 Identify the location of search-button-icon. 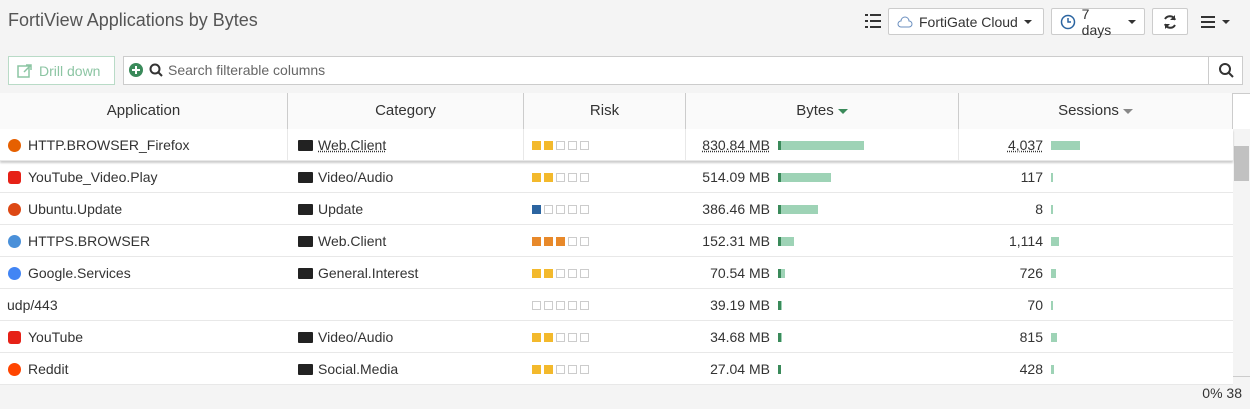
(1226, 70).